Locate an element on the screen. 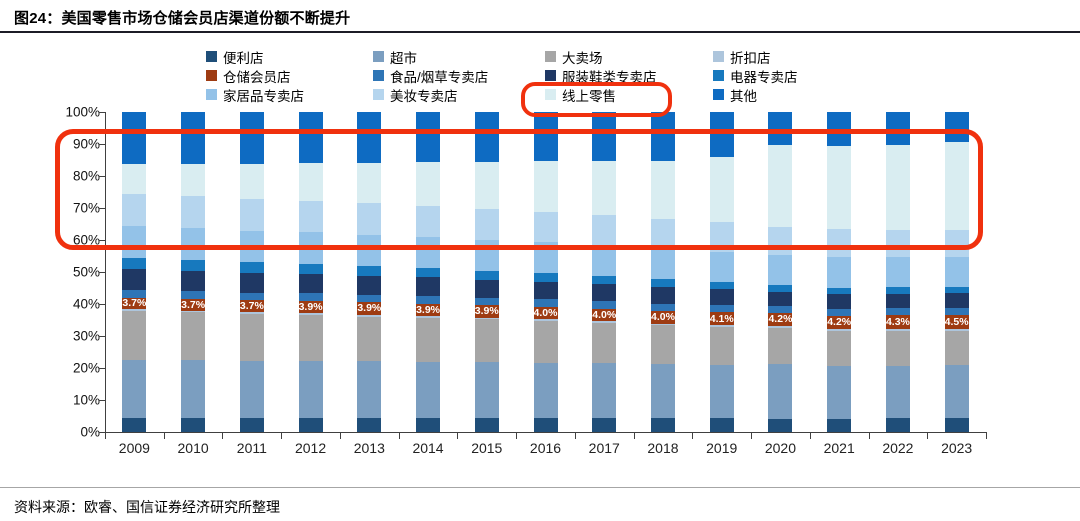  segment-大卖场-2020 is located at coordinates (780, 346).